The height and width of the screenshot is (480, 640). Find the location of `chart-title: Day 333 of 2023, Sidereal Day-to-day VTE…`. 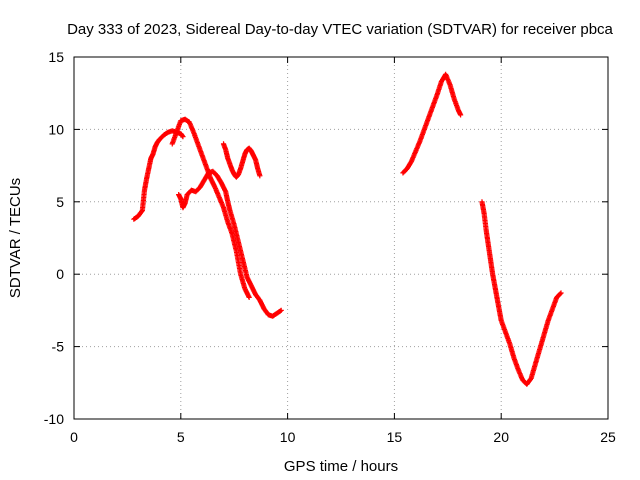

chart-title: Day 333 of 2023, Sidereal Day-to-day VTE… is located at coordinates (340, 29).